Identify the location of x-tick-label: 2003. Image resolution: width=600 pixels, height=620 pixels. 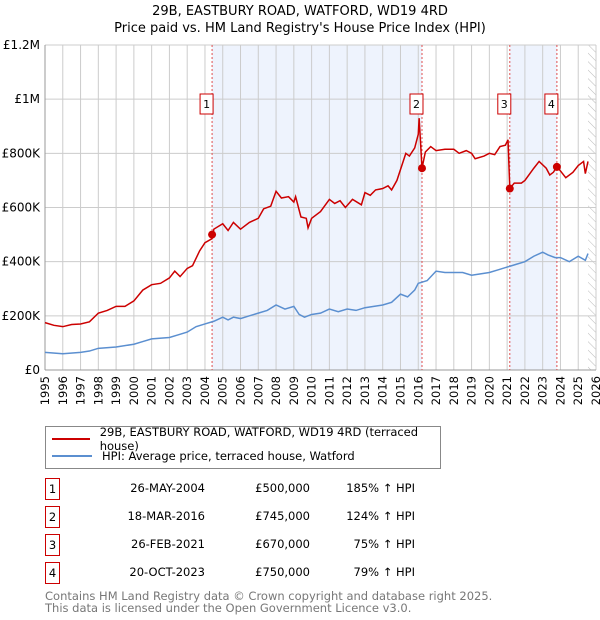
(187, 390).